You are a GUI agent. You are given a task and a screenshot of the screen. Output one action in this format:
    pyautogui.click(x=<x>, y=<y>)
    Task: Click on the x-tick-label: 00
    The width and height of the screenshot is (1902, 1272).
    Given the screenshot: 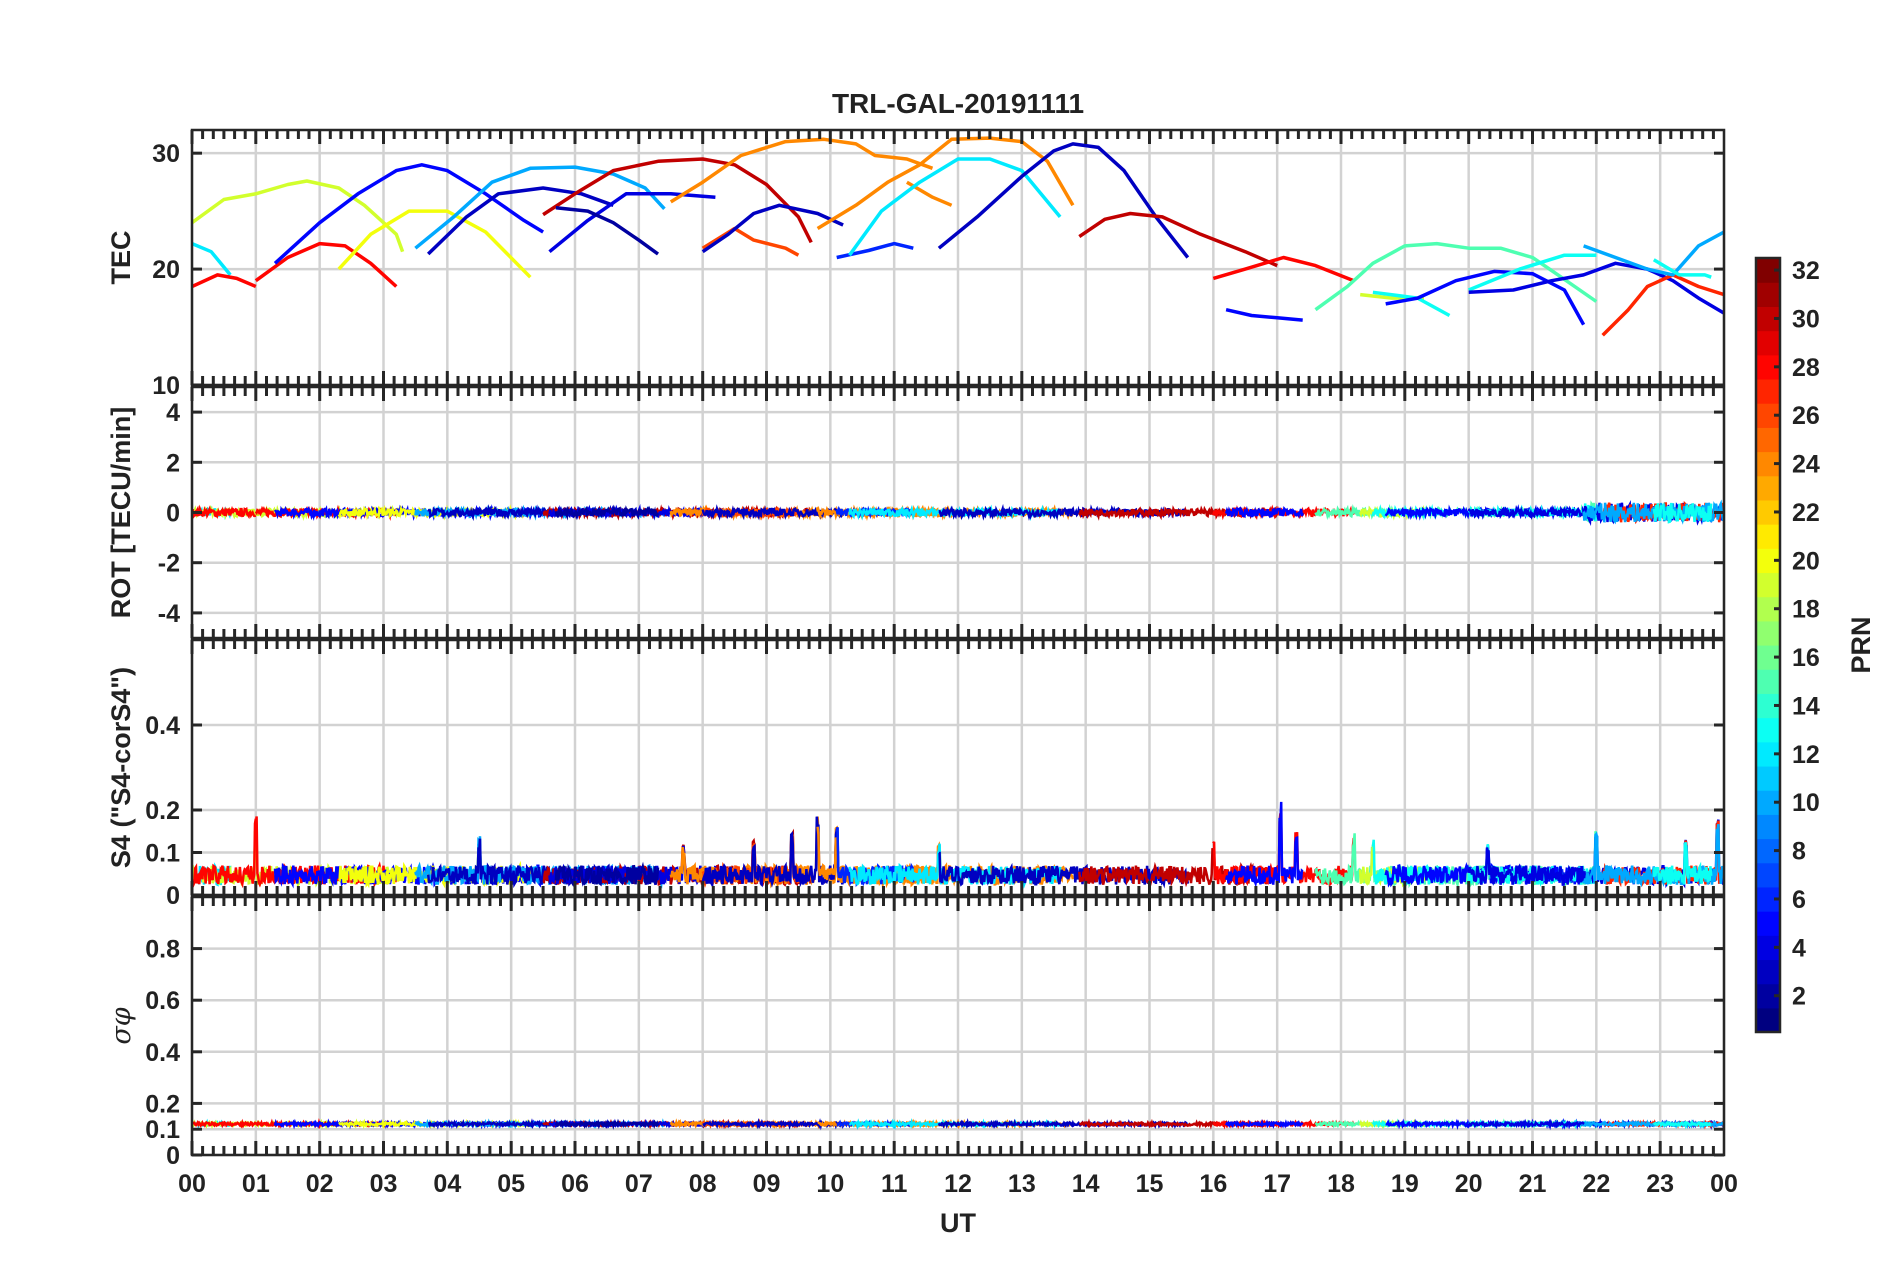 What is the action you would take?
    pyautogui.click(x=192, y=1184)
    